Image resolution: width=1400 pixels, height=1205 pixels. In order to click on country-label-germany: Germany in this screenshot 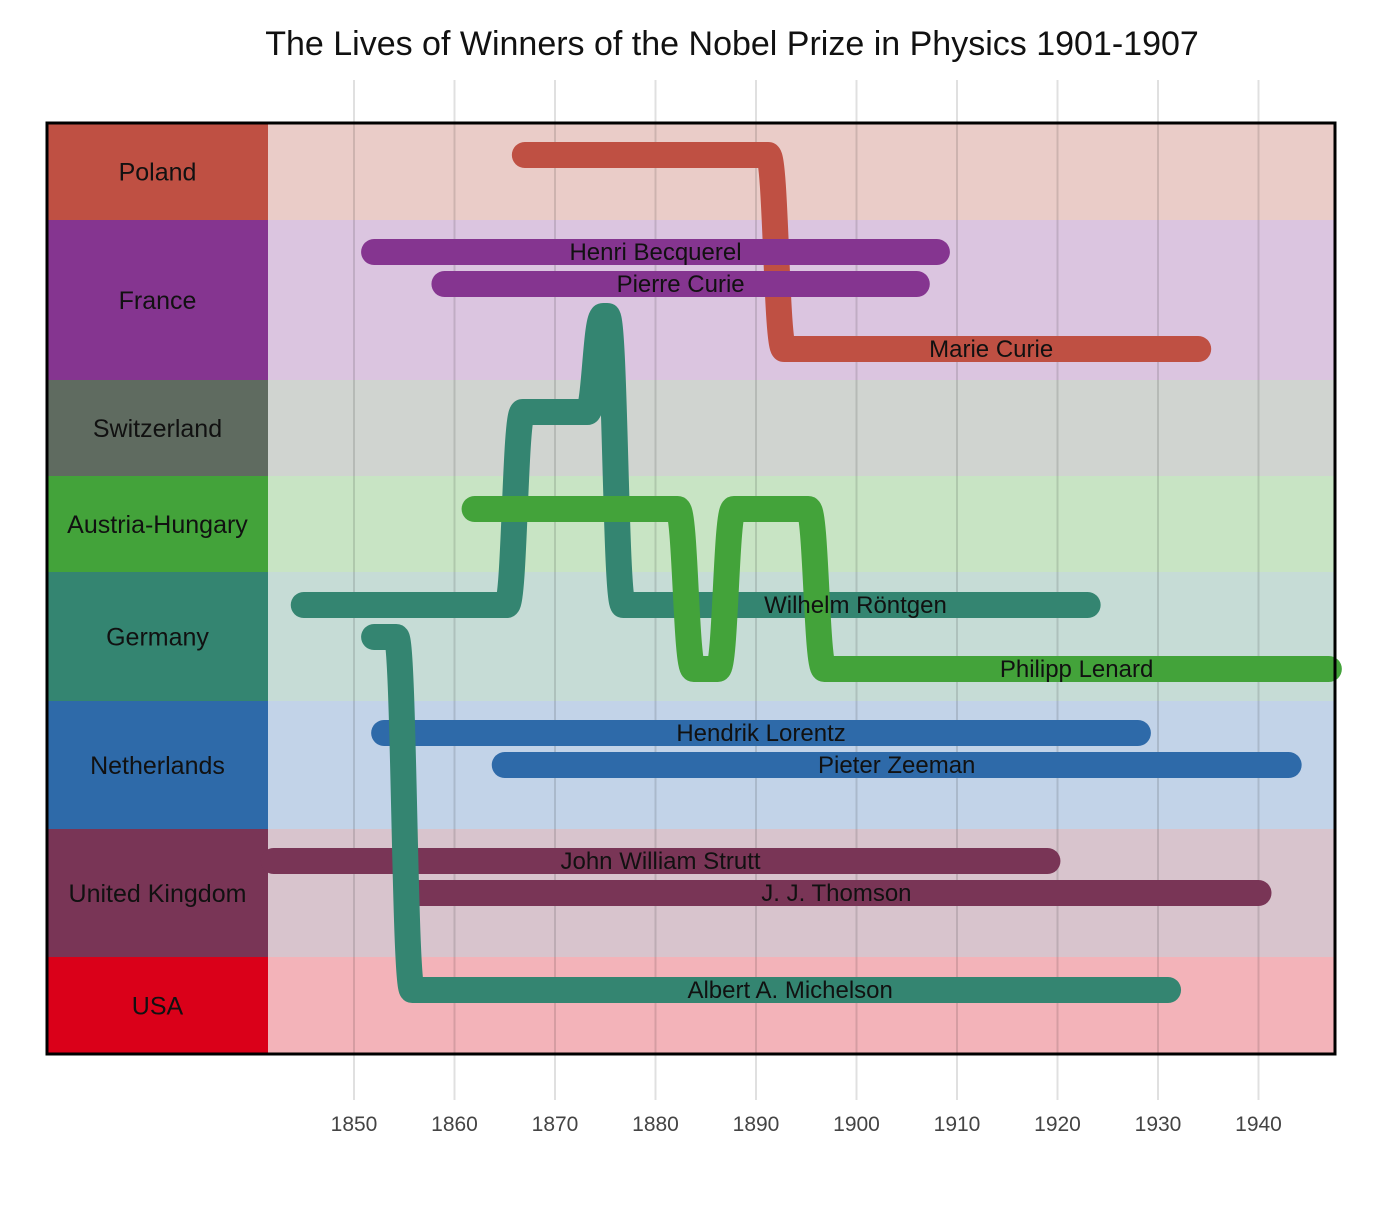, I will do `click(157, 638)`.